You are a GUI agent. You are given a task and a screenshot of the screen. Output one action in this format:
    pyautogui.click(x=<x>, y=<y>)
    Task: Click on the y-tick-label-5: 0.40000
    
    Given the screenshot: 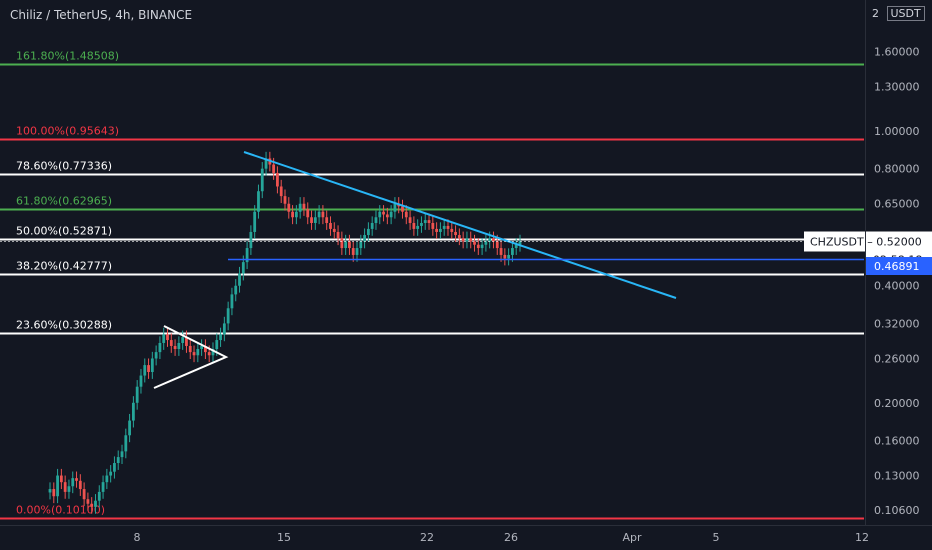 What is the action you would take?
    pyautogui.click(x=897, y=286)
    